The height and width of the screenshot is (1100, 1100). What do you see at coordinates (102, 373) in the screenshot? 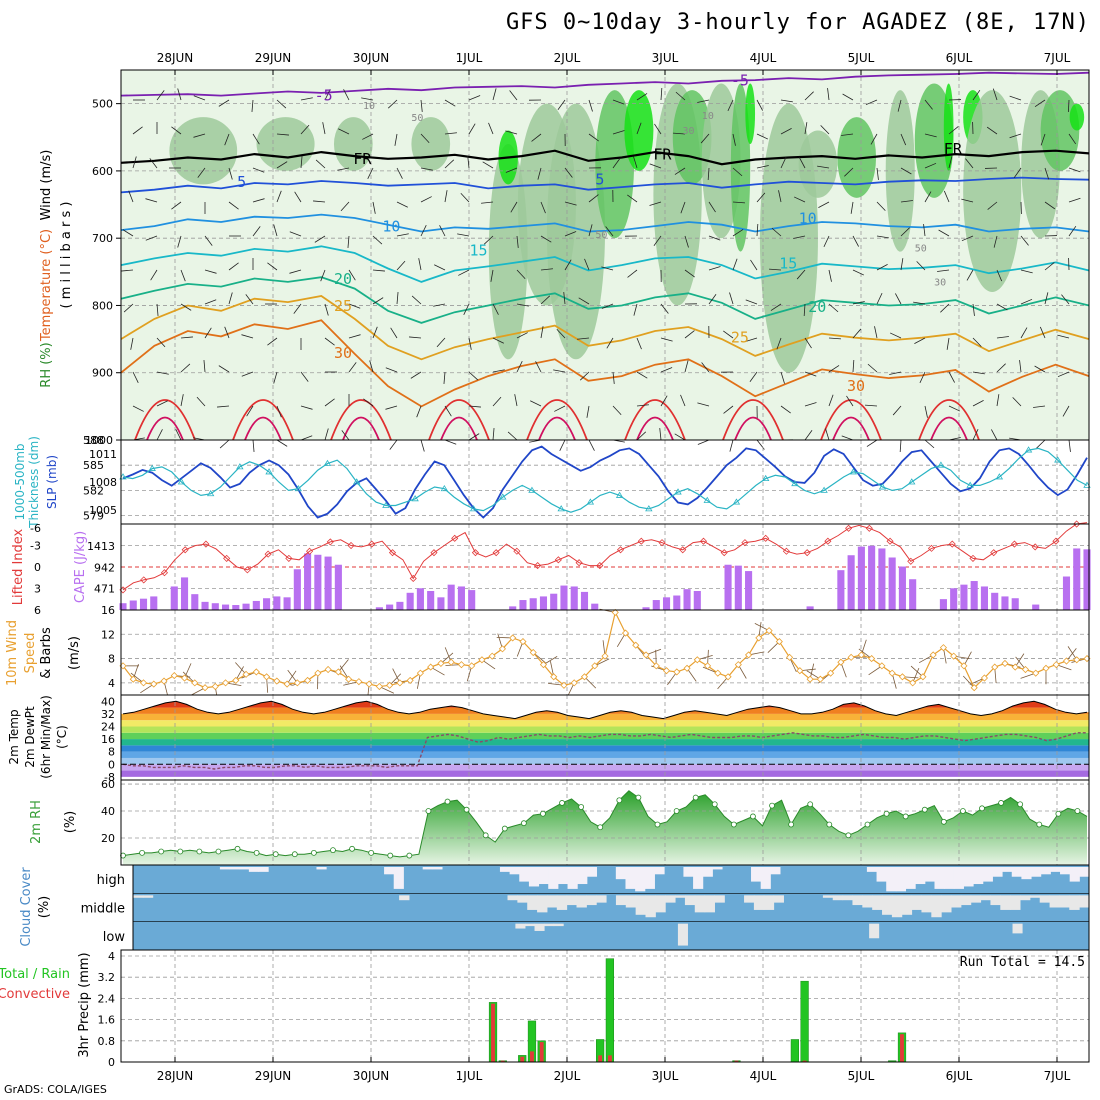
I see `y-tick-label: 900` at bounding box center [102, 373].